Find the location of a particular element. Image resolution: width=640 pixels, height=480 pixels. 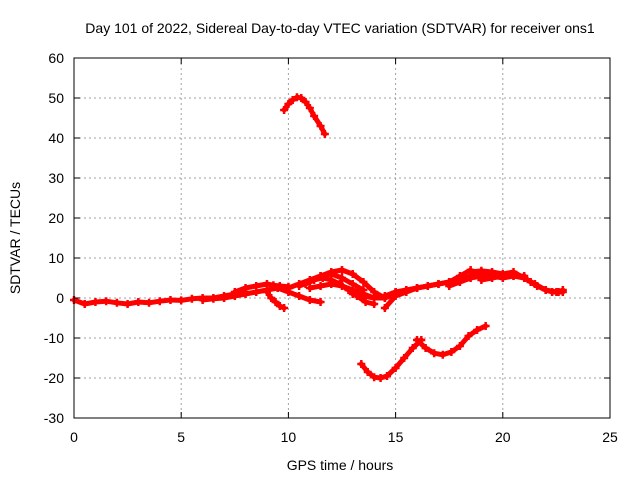

y-tick-label: -20 is located at coordinates (54, 378).